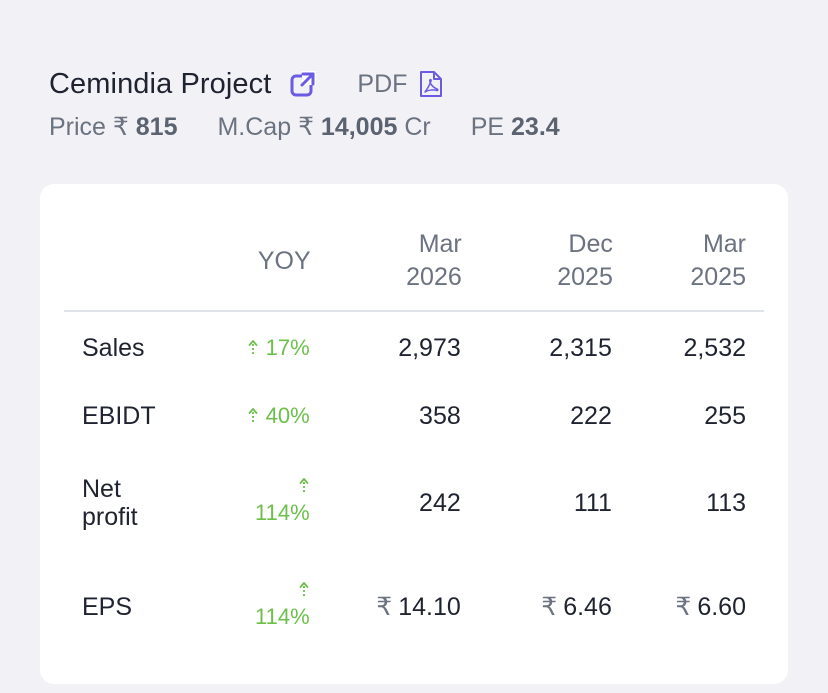 This screenshot has height=693, width=828. Describe the element at coordinates (414, 416) in the screenshot. I see `table-row-ebidt: EBIDT 40% 358 222 255` at that location.